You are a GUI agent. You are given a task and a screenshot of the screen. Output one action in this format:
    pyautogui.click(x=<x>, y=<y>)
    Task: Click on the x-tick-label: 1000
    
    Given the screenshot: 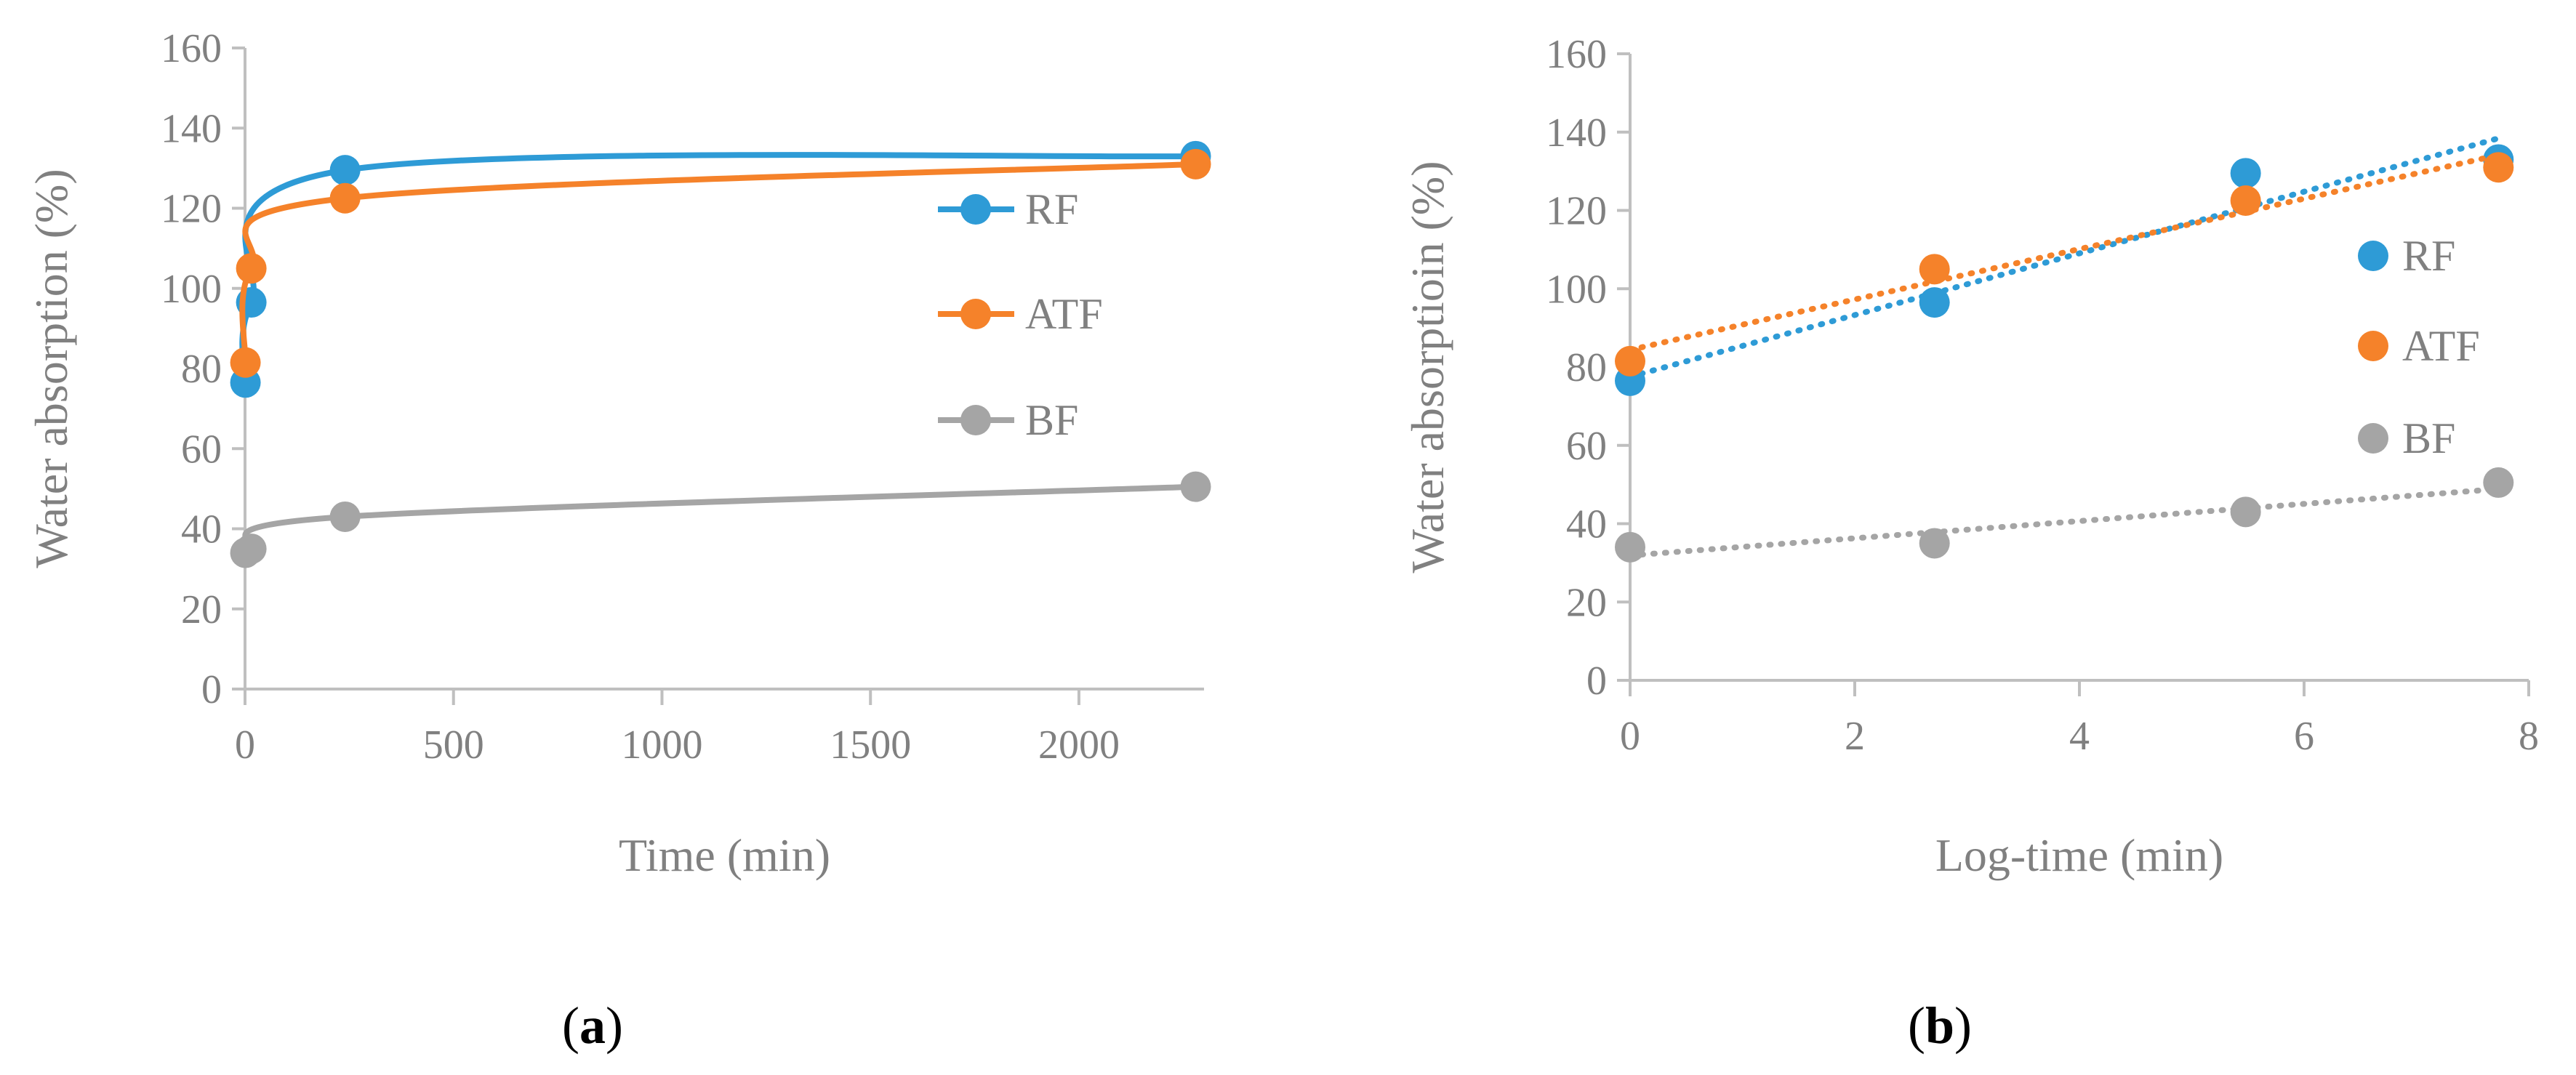 What is the action you would take?
    pyautogui.click(x=662, y=745)
    